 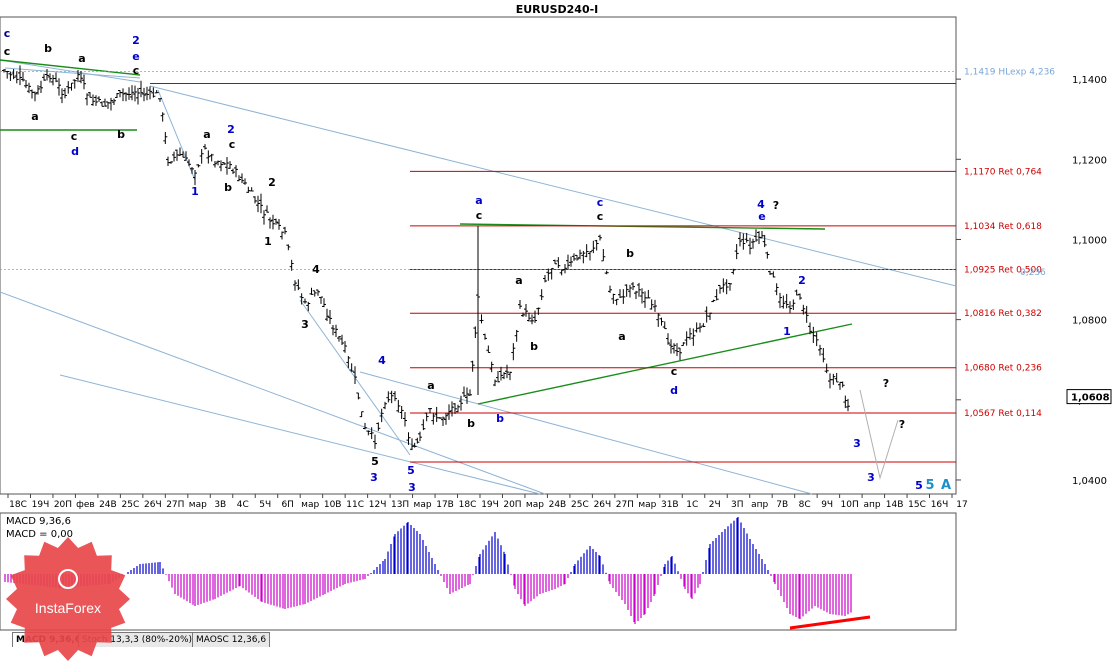 I want to click on x-tick-label: 2Ч, so click(x=715, y=505).